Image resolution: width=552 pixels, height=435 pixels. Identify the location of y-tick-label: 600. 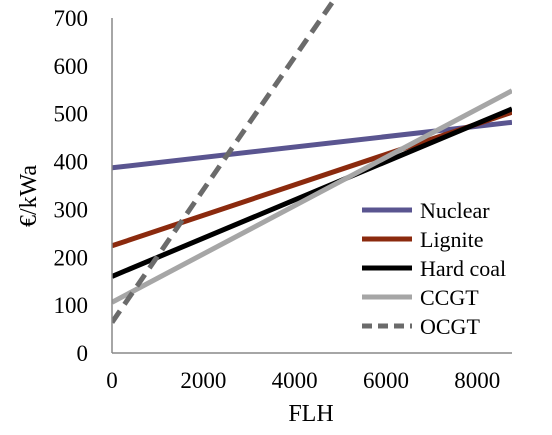
(71, 66).